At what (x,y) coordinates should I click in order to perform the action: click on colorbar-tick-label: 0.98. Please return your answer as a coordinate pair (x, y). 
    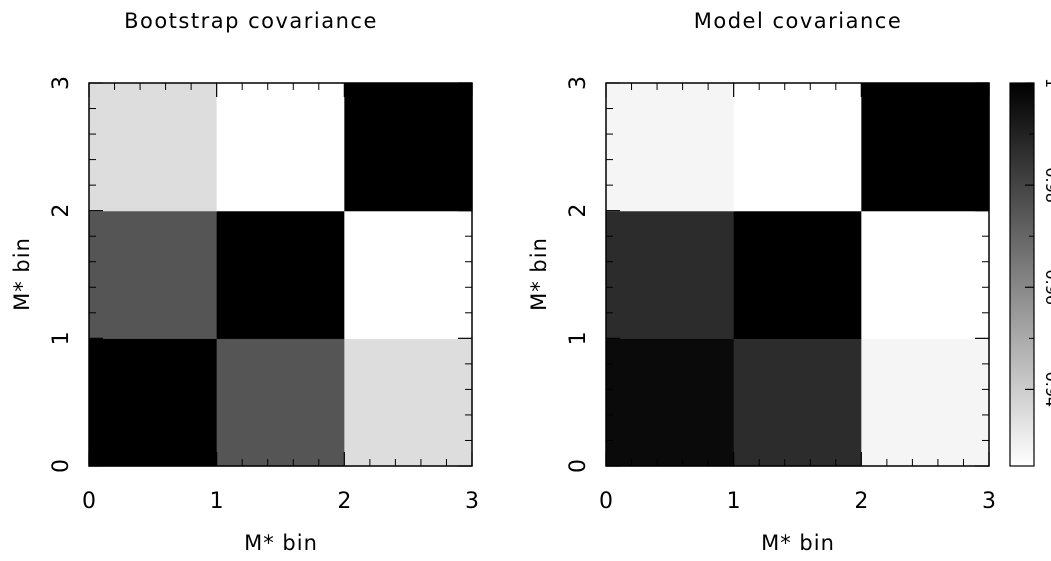
    Looking at the image, I should click on (1046, 185).